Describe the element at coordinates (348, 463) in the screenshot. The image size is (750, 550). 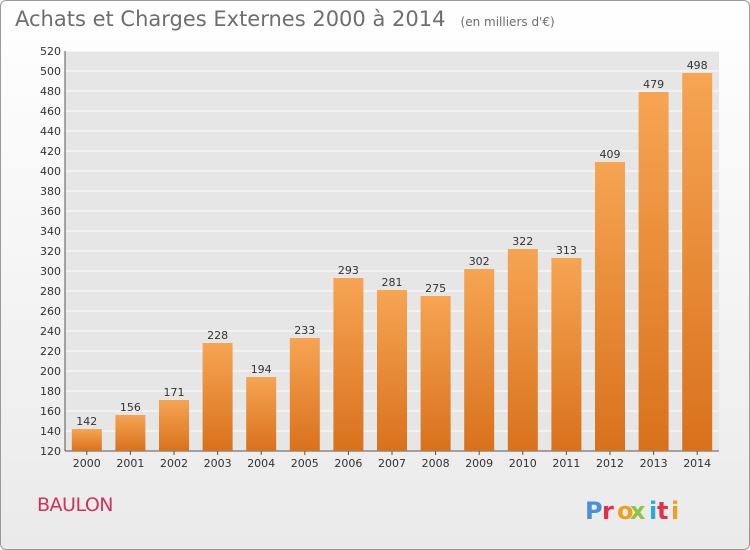
I see `x-tick-label: 2006` at that location.